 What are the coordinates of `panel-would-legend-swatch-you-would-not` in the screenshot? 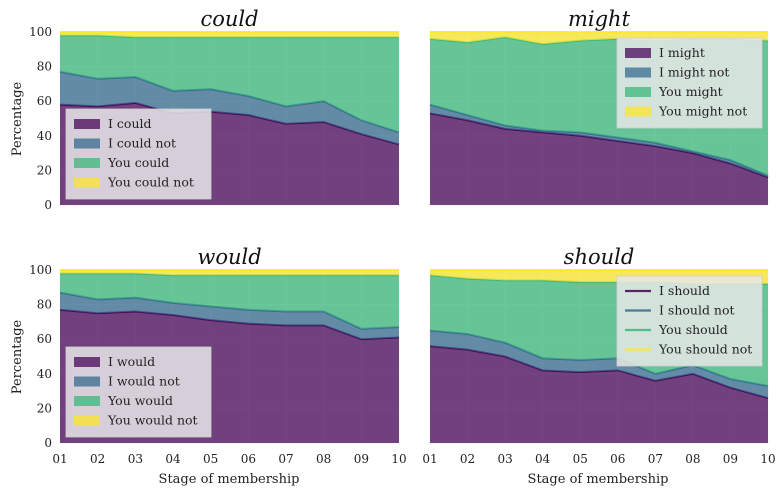 It's located at (87, 420).